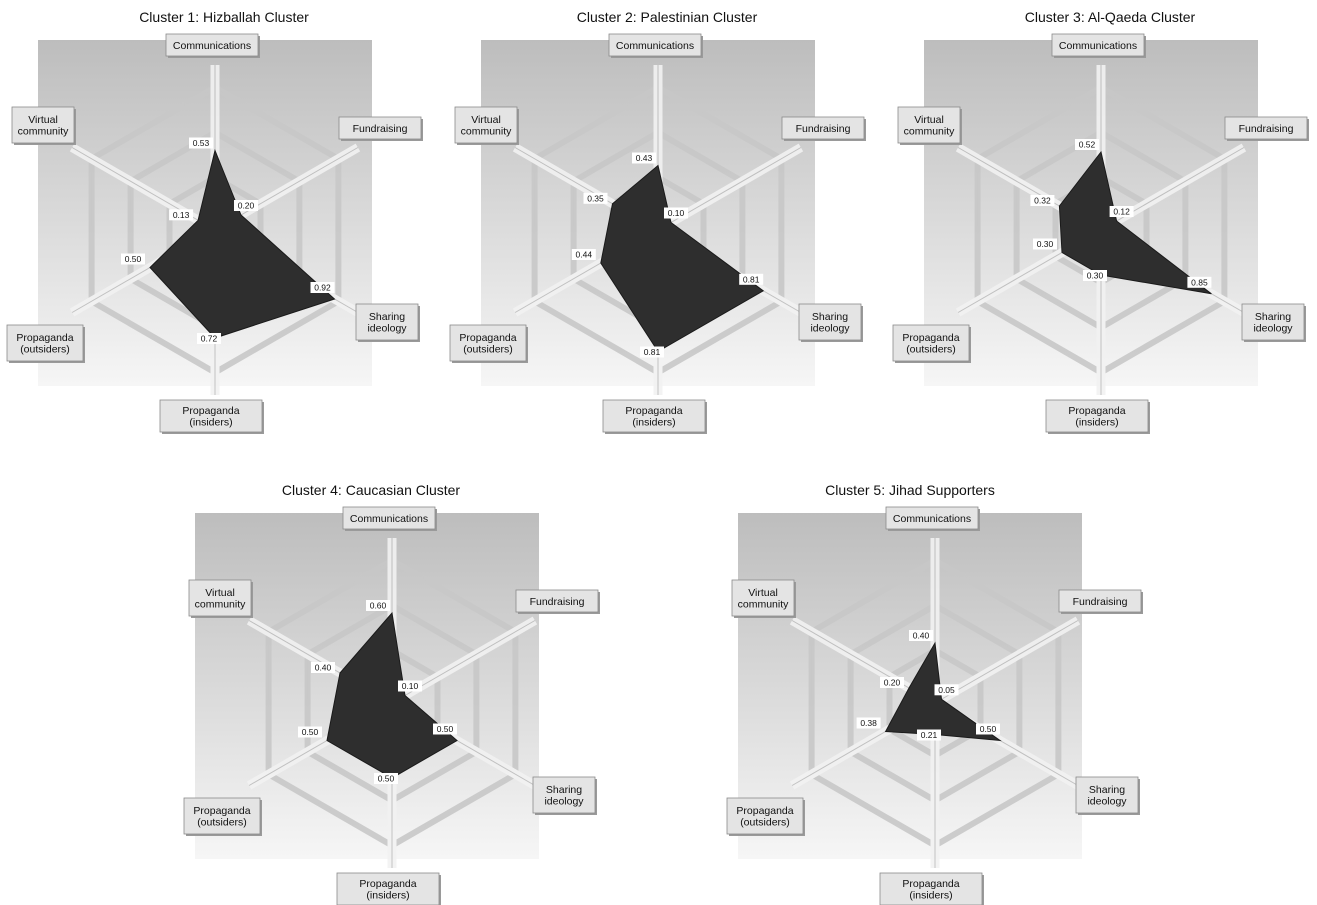  I want to click on value-label-propaganda-outsiders: 0.38, so click(868, 723).